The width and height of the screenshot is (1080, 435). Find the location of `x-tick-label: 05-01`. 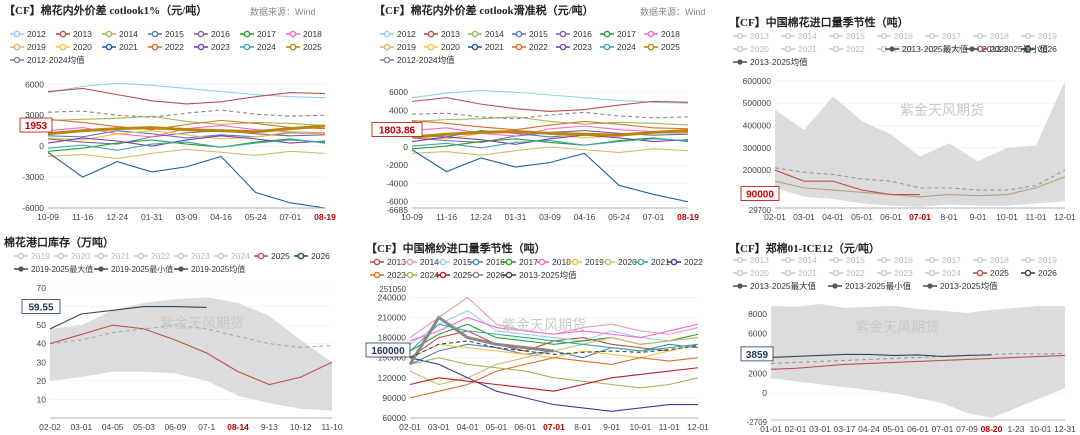

x-tick-label: 05-01 is located at coordinates (894, 429).